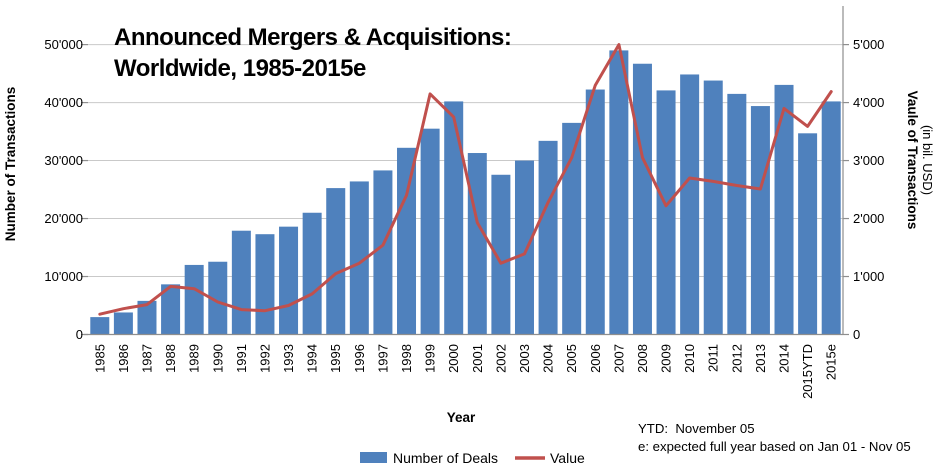 The height and width of the screenshot is (474, 939). Describe the element at coordinates (146, 358) in the screenshot. I see `x-tick-label-1987: 1987` at that location.